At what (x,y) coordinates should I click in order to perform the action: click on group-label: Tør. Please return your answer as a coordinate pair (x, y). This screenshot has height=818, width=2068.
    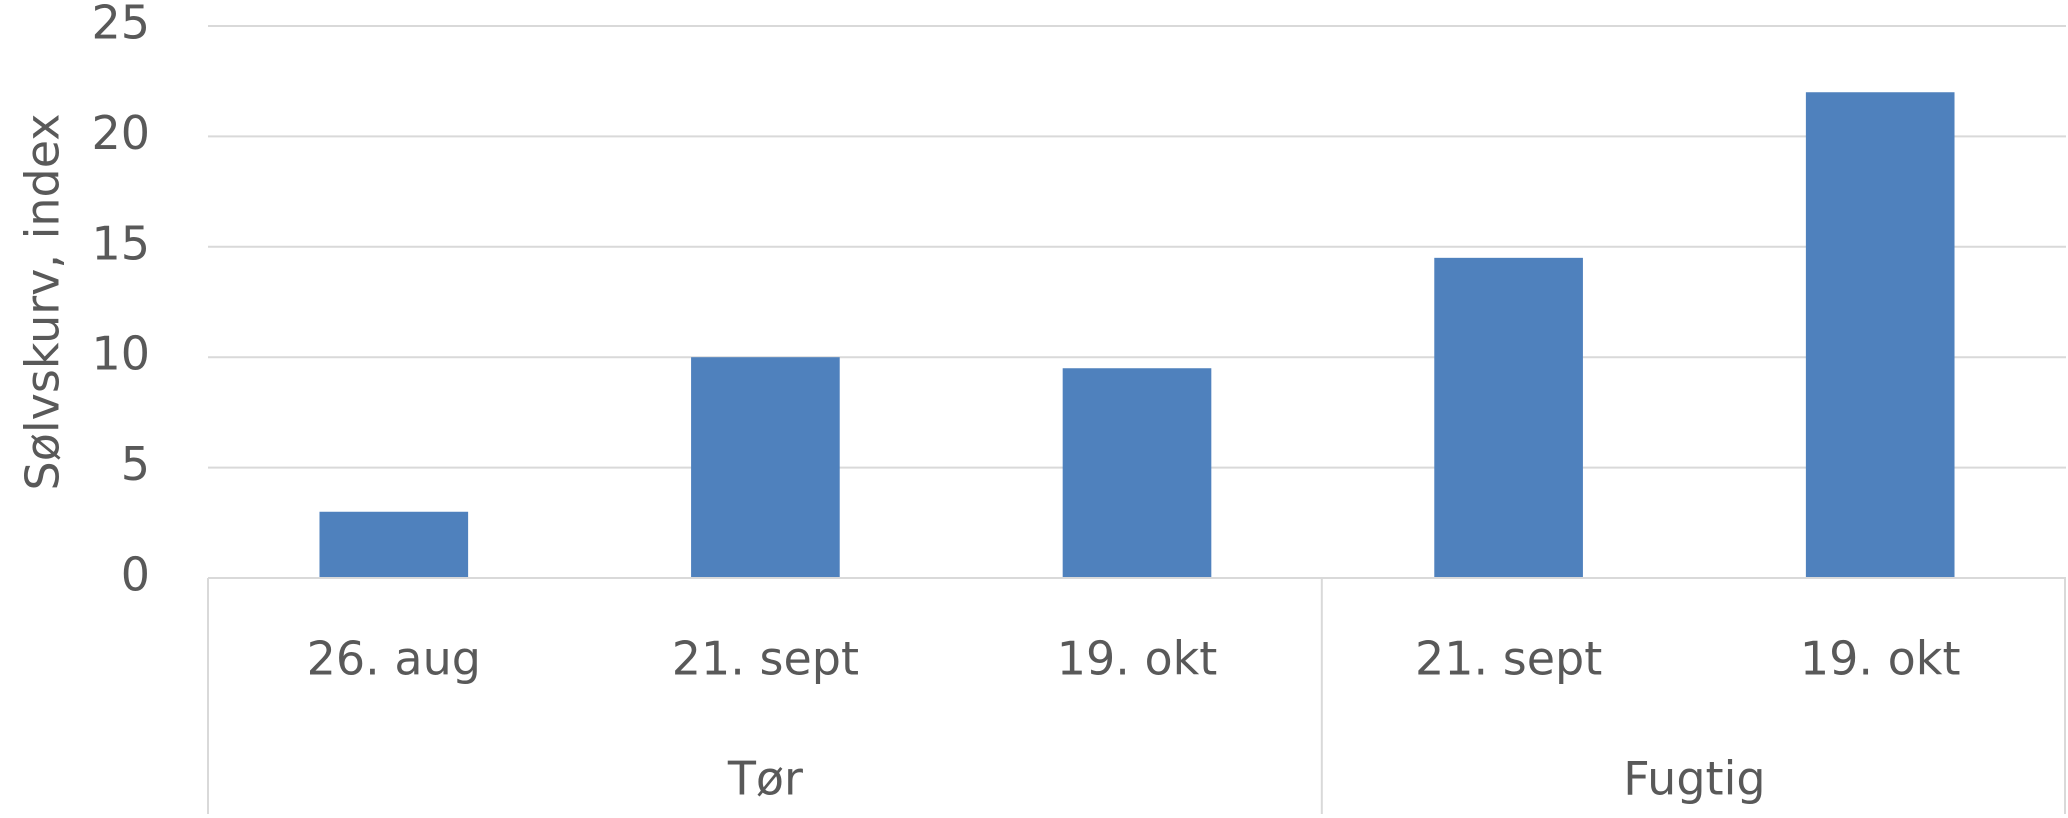
    Looking at the image, I should click on (765, 779).